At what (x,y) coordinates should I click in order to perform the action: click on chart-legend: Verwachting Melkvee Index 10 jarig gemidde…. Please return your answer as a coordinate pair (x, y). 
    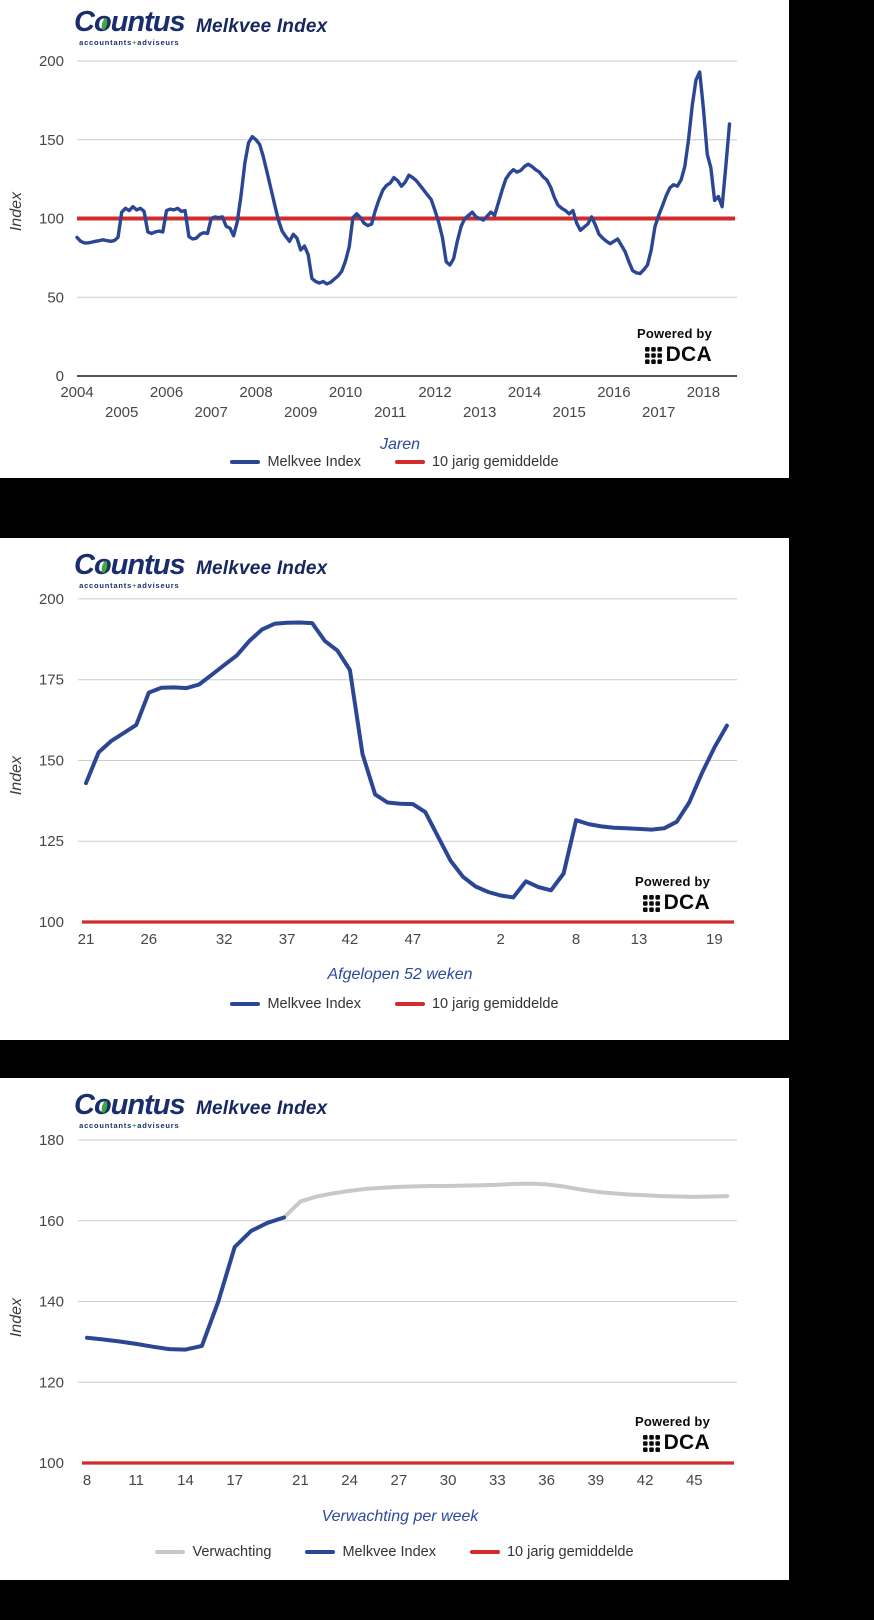
    Looking at the image, I should click on (394, 1552).